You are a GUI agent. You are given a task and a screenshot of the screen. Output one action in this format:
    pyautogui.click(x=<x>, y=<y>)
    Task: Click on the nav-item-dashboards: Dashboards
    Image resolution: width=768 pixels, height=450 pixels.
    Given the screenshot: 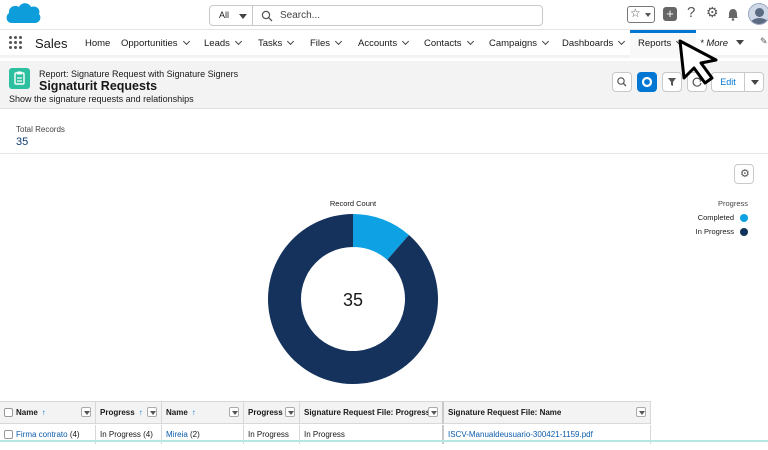 What is the action you would take?
    pyautogui.click(x=594, y=43)
    